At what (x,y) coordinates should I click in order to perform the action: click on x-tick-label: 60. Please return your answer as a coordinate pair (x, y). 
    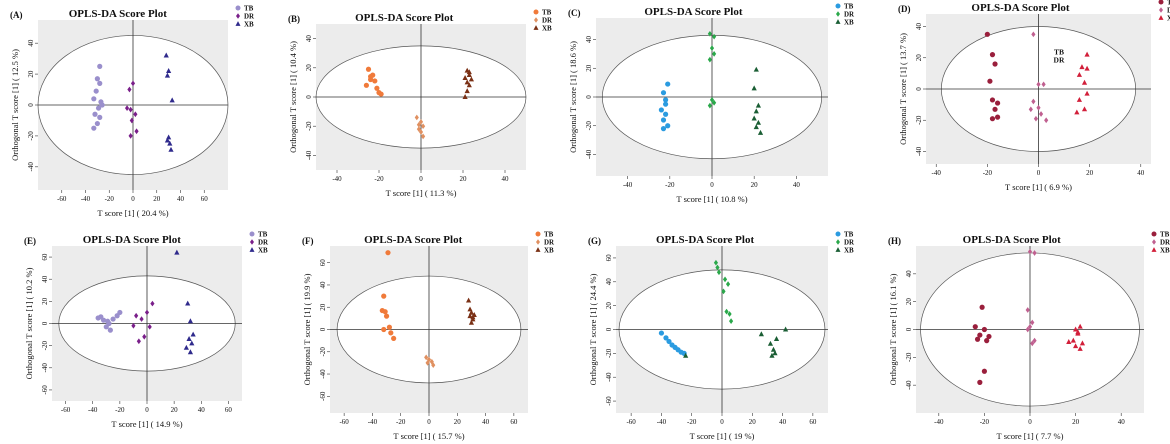
    Looking at the image, I should click on (514, 422).